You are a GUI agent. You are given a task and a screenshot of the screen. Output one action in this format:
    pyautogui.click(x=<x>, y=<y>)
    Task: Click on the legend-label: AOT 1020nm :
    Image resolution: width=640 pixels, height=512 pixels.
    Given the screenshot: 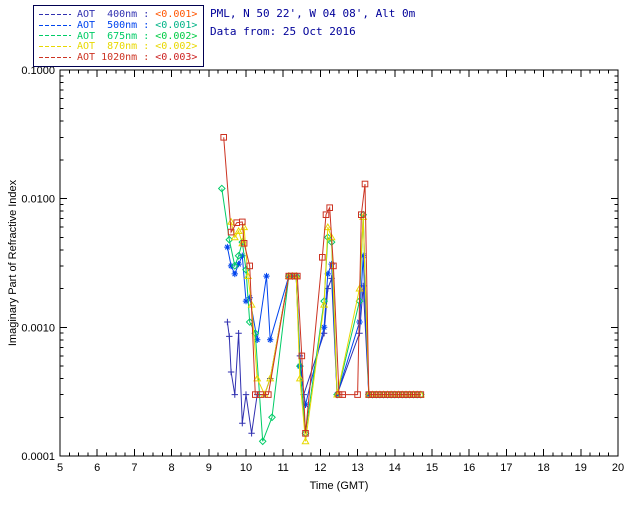 What is the action you would take?
    pyautogui.click(x=116, y=58)
    